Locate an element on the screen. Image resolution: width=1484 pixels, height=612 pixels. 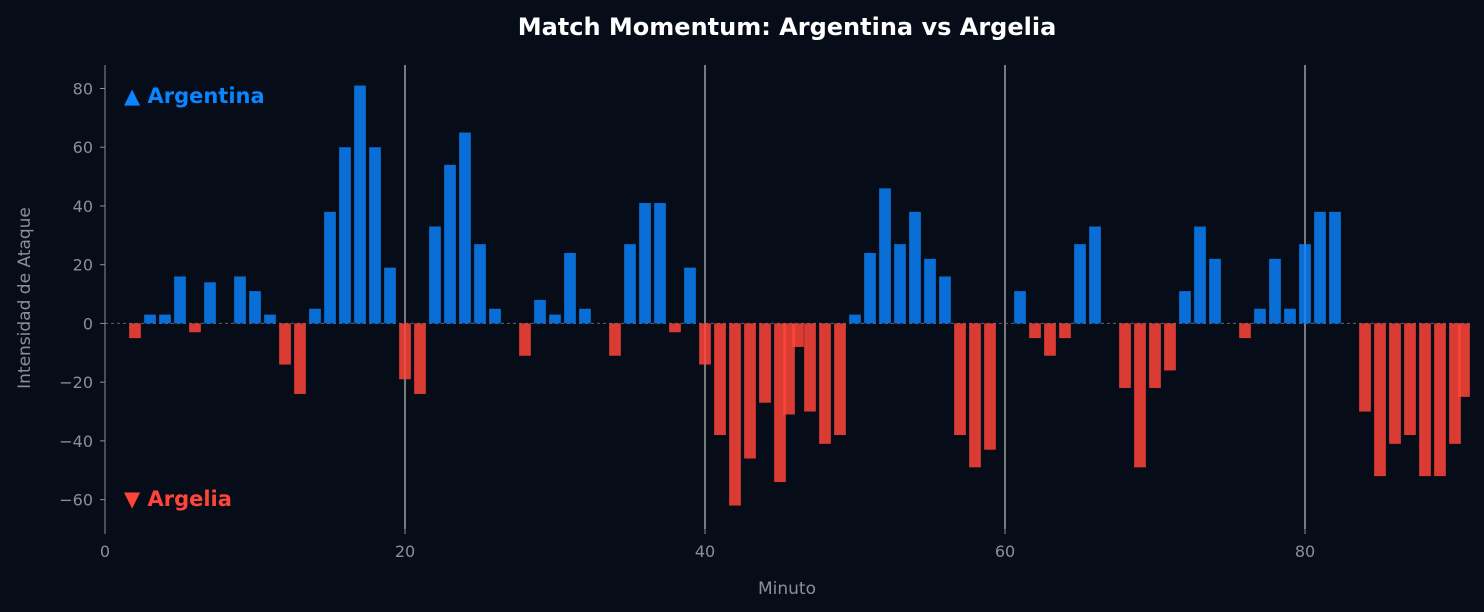
y-tick-label: 0 is located at coordinates (88, 323).